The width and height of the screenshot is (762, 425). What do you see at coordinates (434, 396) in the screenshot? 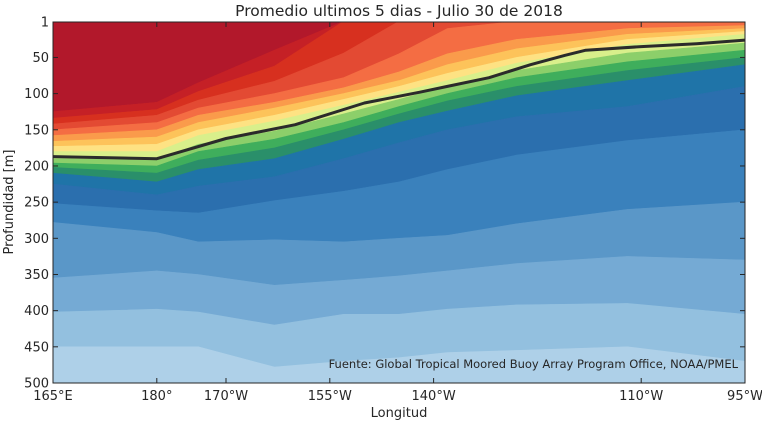
I see `x-tick-label: 140°W` at bounding box center [434, 396].